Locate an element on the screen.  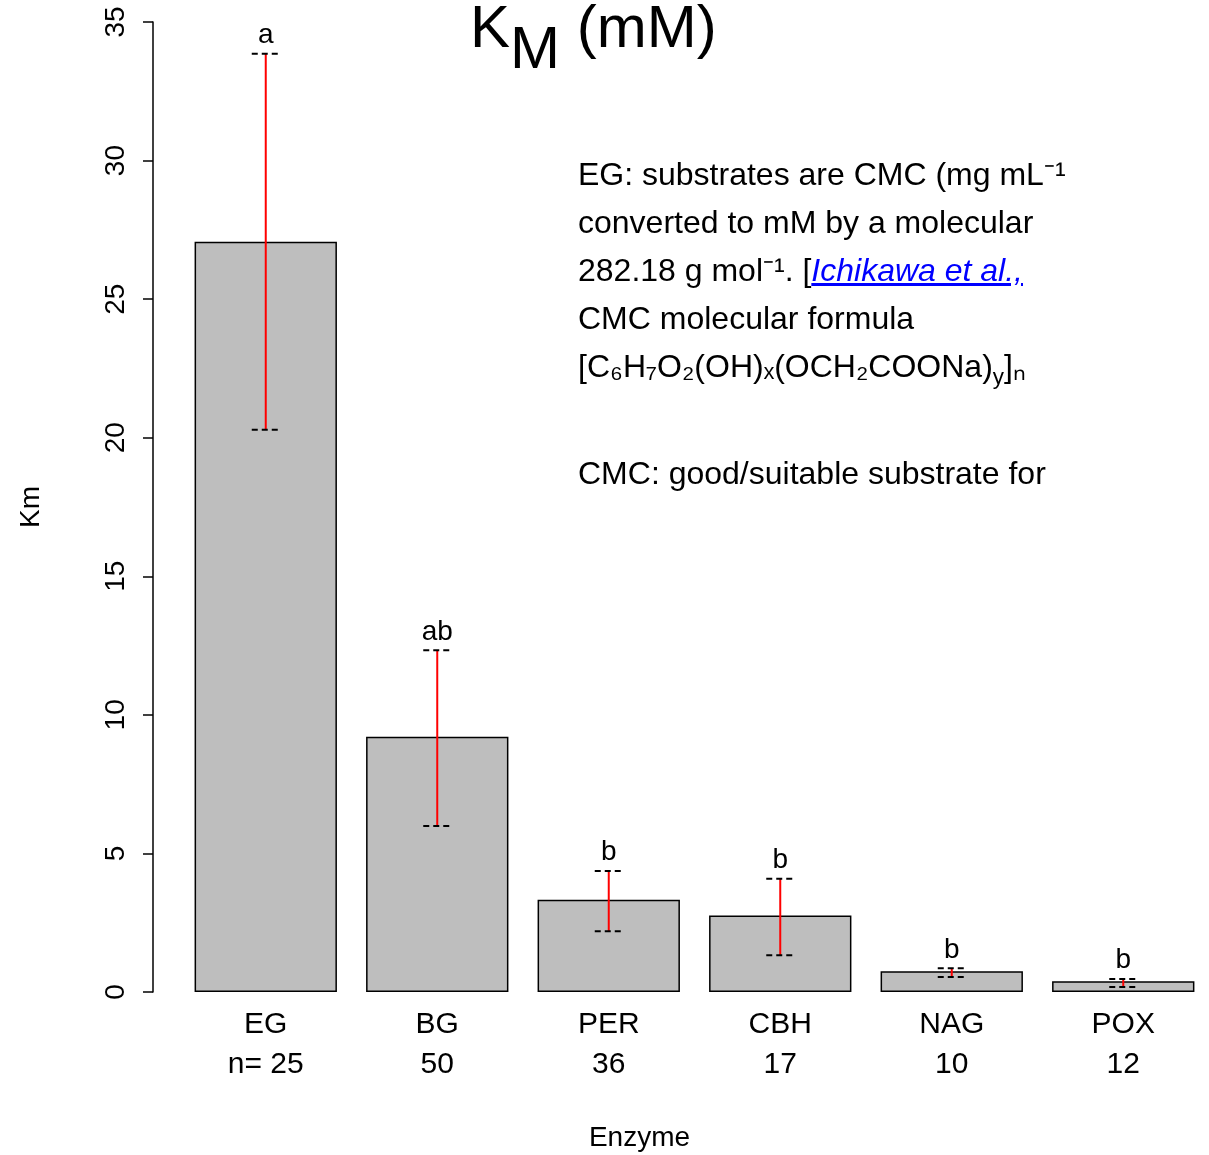
x-tick-label: BG 50 is located at coordinates (437, 1042).